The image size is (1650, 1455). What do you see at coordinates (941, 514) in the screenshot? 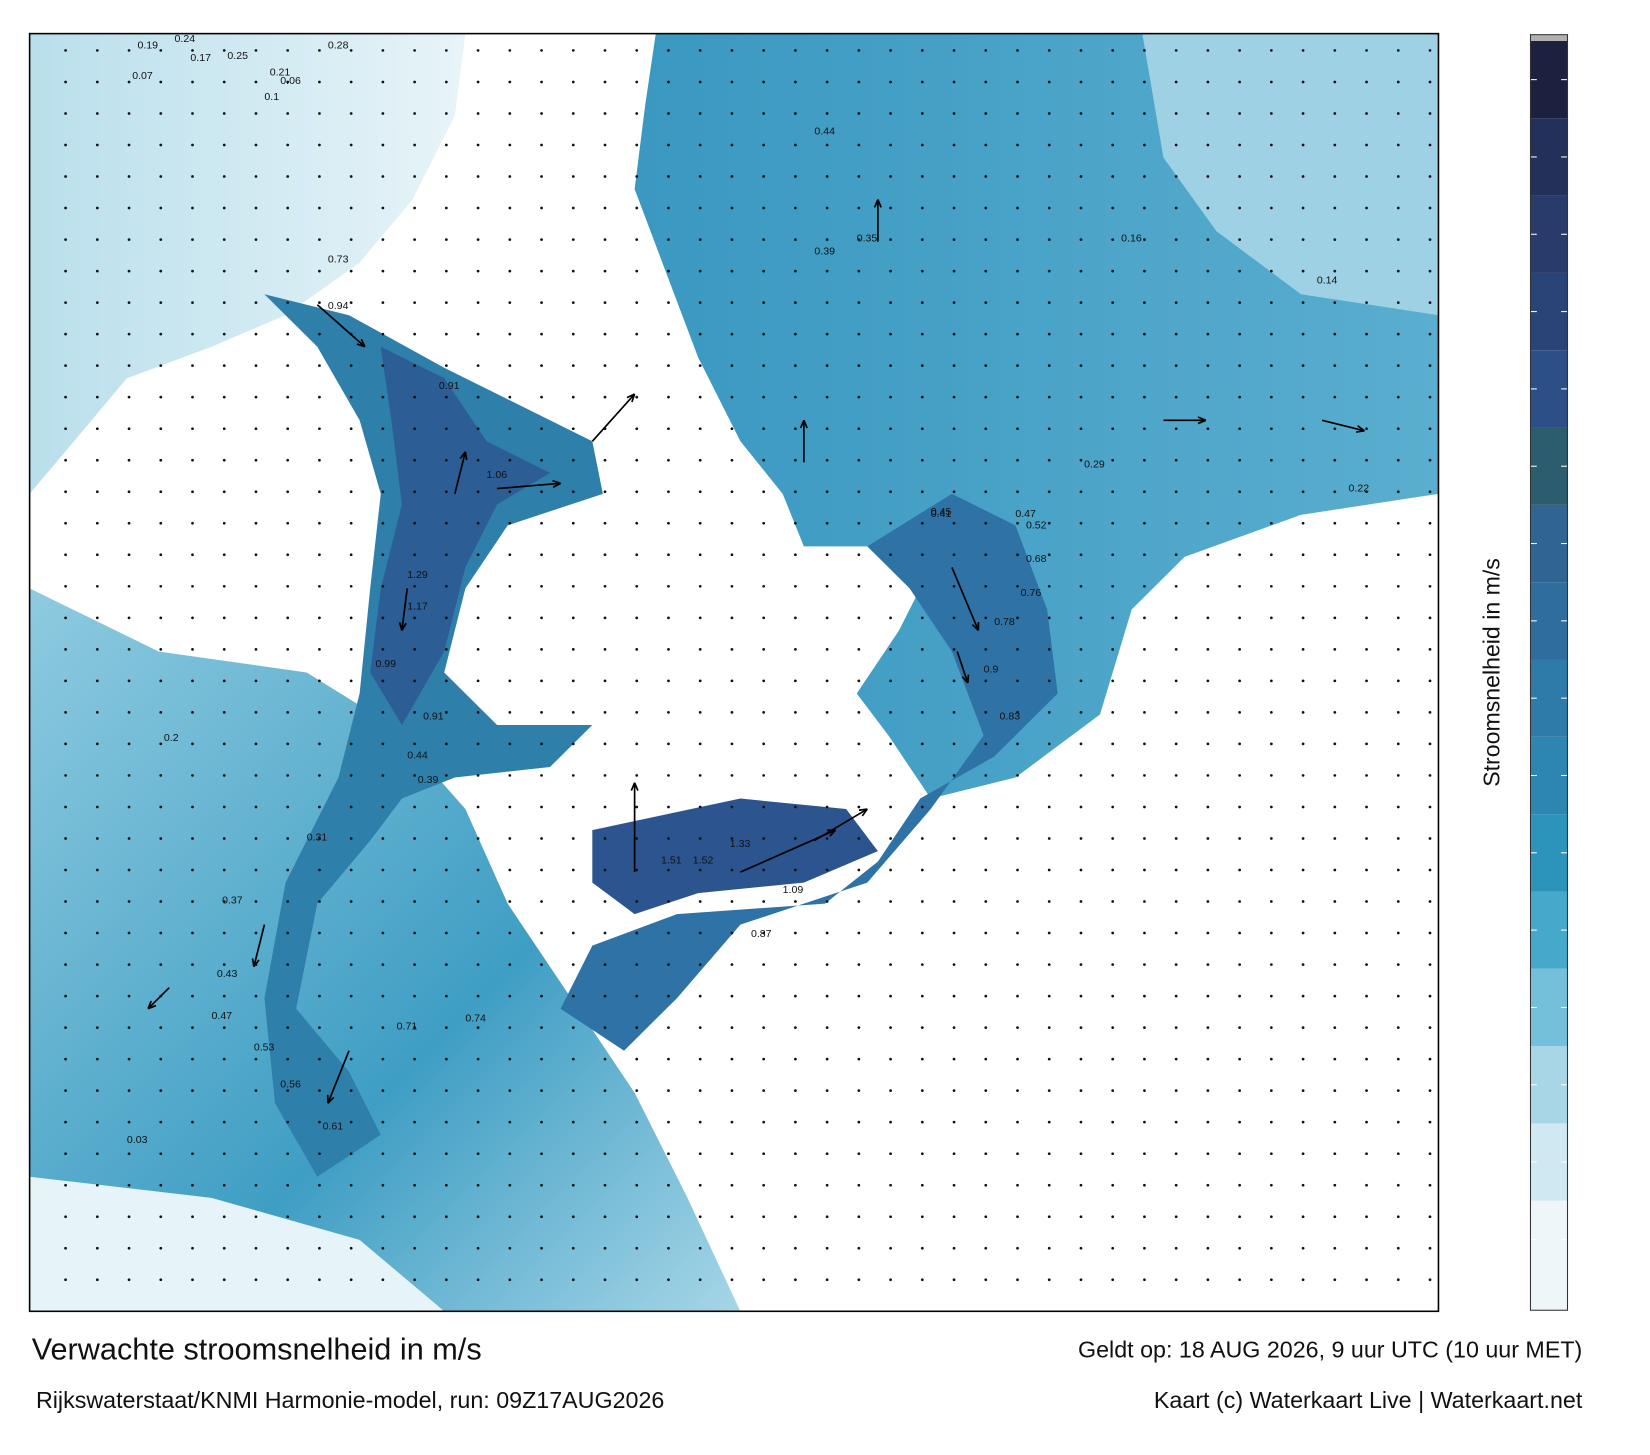
I see `value-label: 0.41` at bounding box center [941, 514].